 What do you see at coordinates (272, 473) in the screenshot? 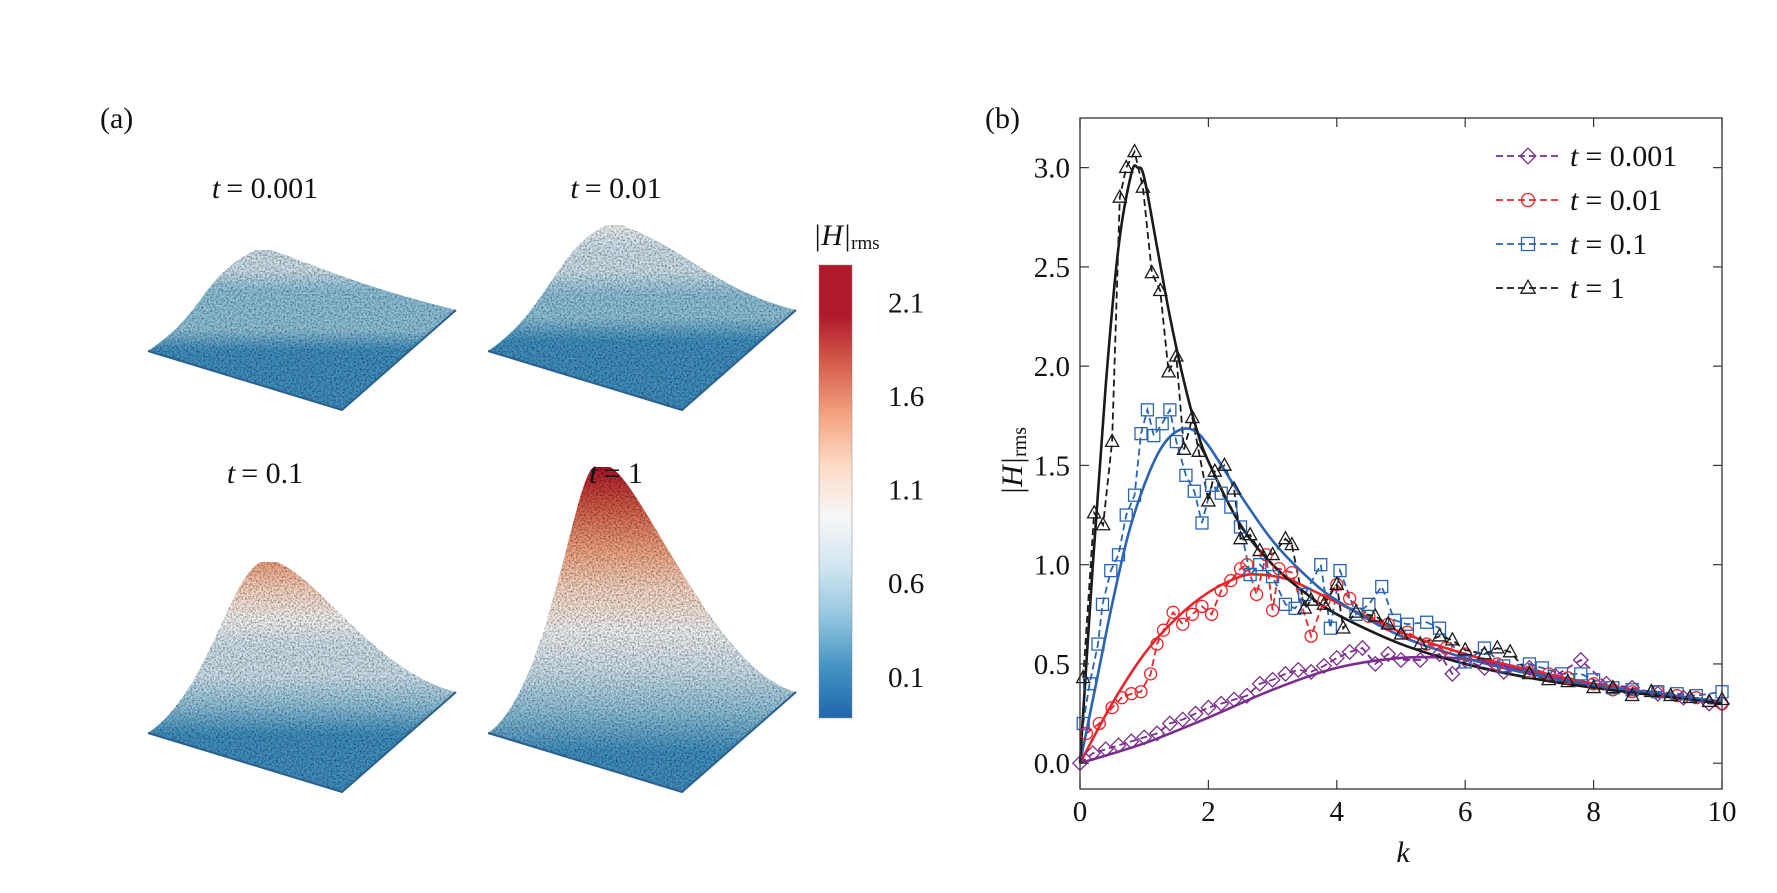
I see `surface-title-value: = 0.1` at bounding box center [272, 473].